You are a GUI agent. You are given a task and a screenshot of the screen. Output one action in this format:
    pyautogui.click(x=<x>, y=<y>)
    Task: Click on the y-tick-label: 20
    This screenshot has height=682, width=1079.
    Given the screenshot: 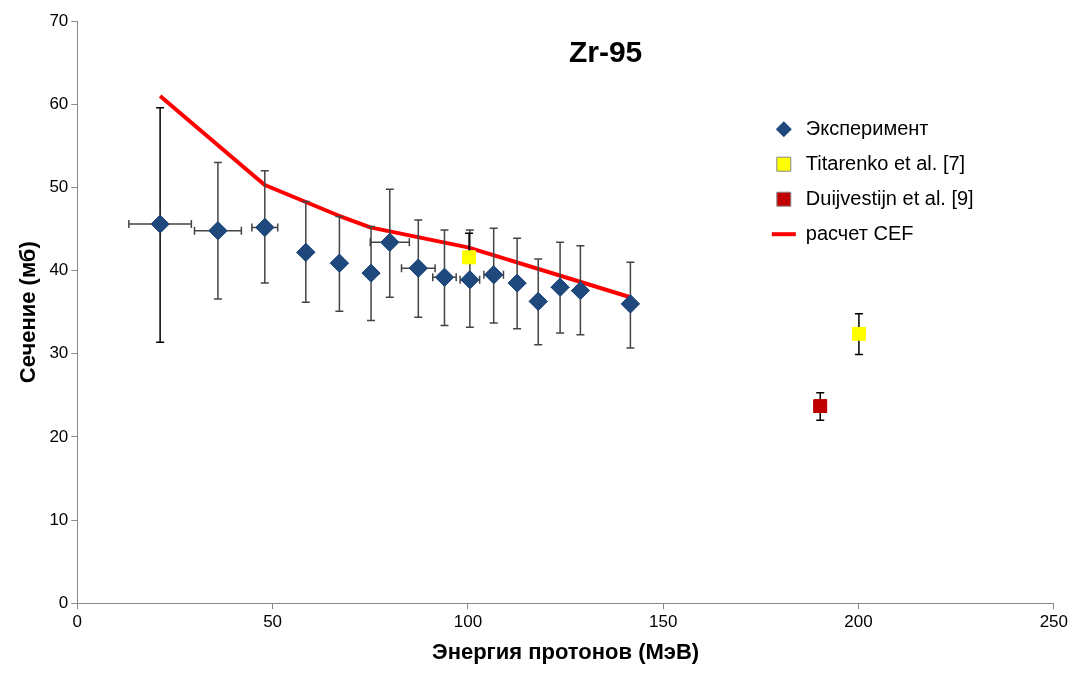 What is the action you would take?
    pyautogui.click(x=59, y=436)
    